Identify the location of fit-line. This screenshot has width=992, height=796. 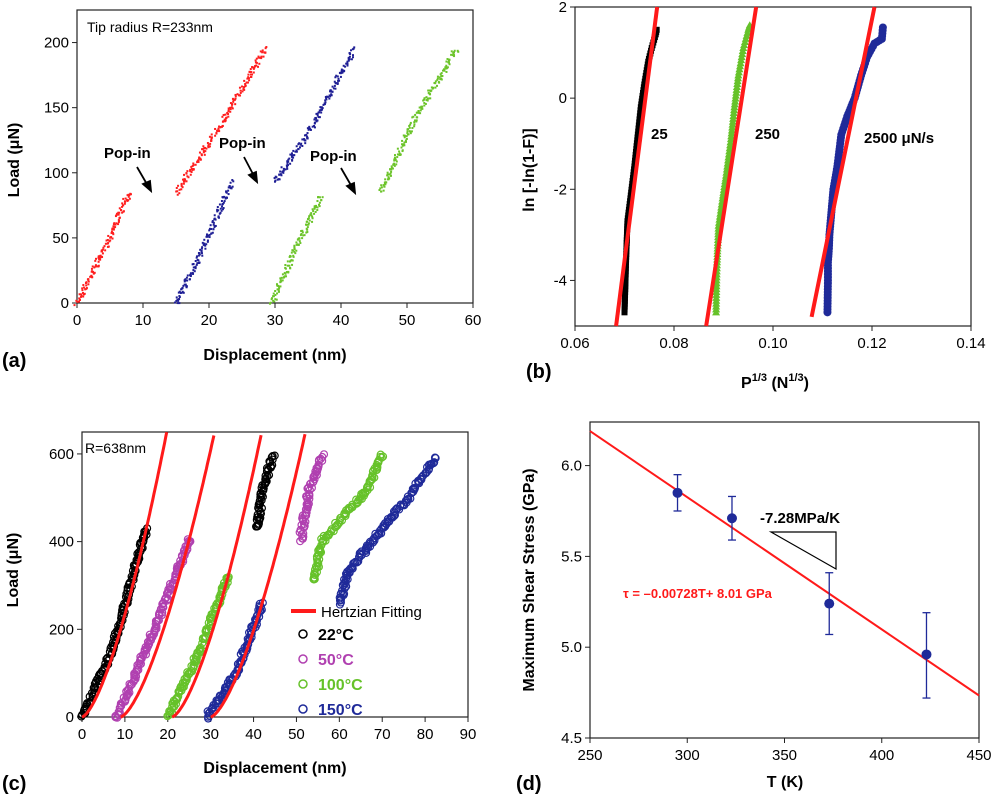
(843, 162).